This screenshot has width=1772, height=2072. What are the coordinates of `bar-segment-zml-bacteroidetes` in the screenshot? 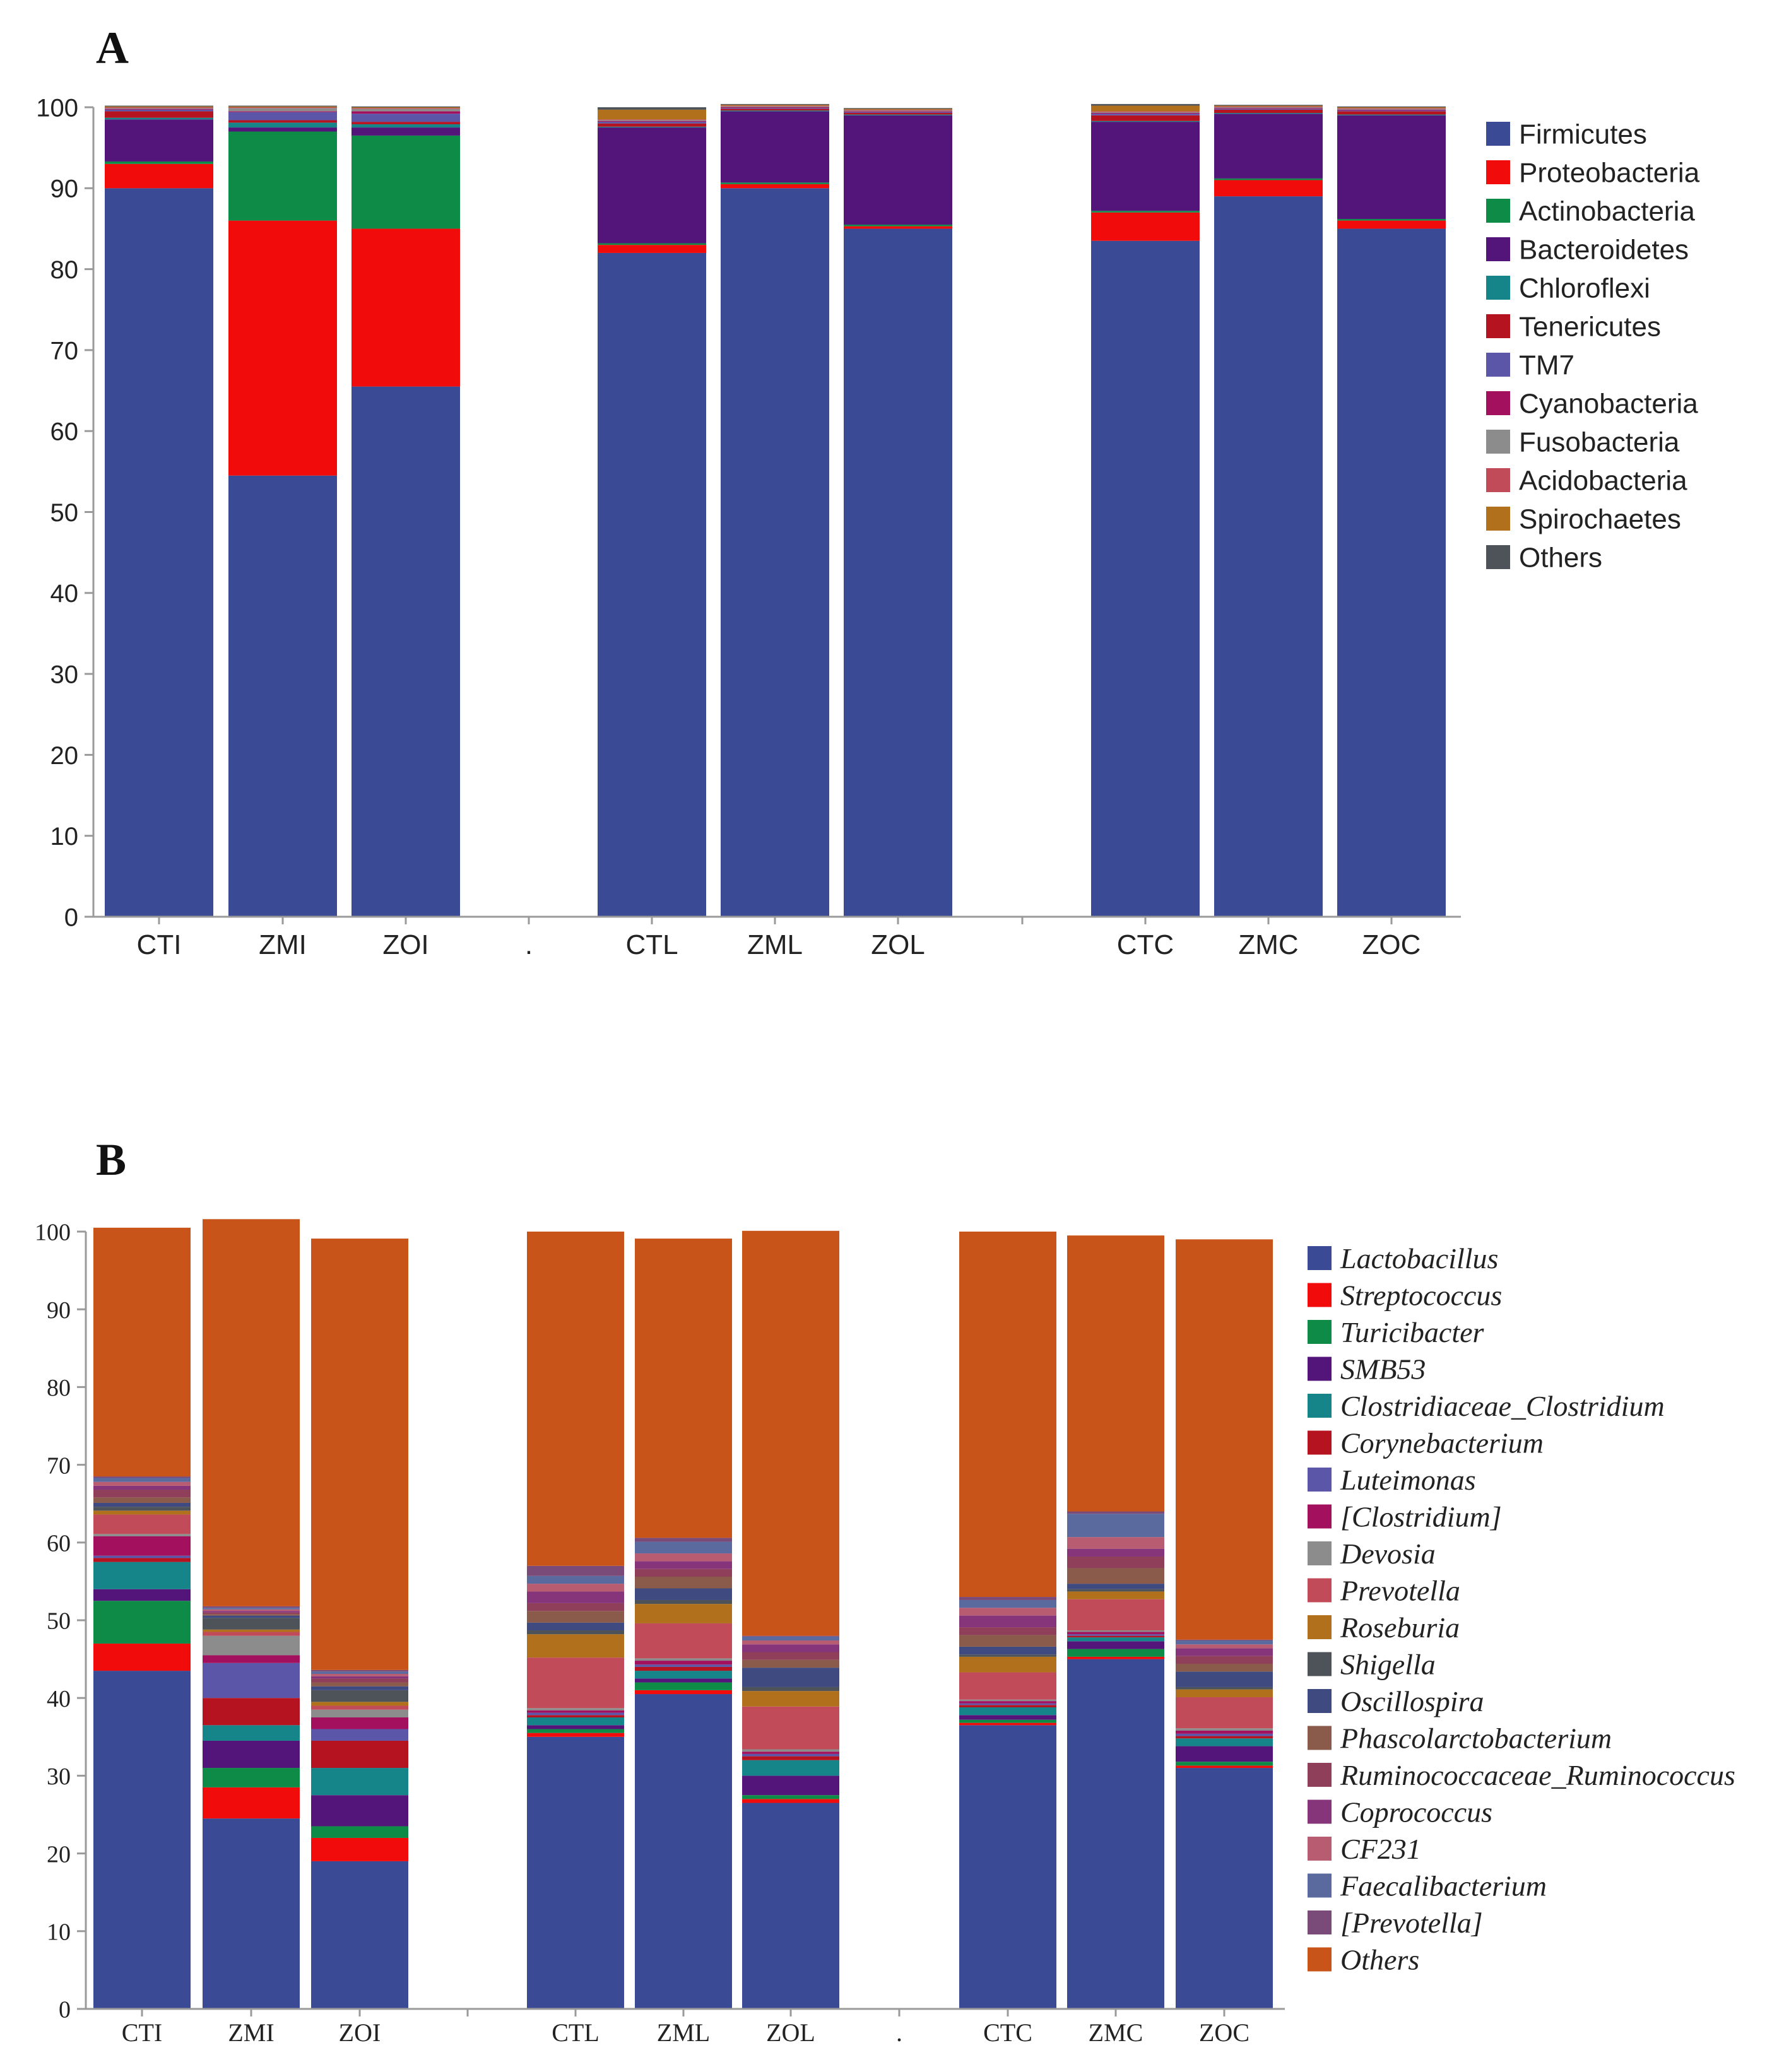 It's located at (775, 147).